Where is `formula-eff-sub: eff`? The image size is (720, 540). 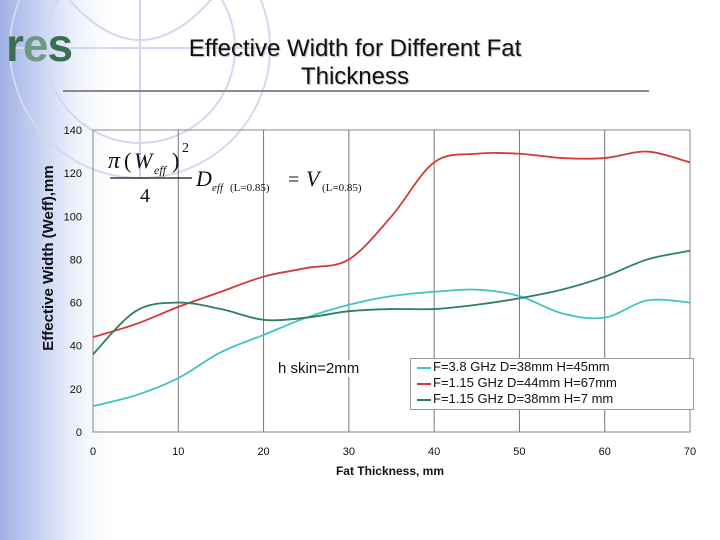 formula-eff-sub: eff is located at coordinates (161, 170).